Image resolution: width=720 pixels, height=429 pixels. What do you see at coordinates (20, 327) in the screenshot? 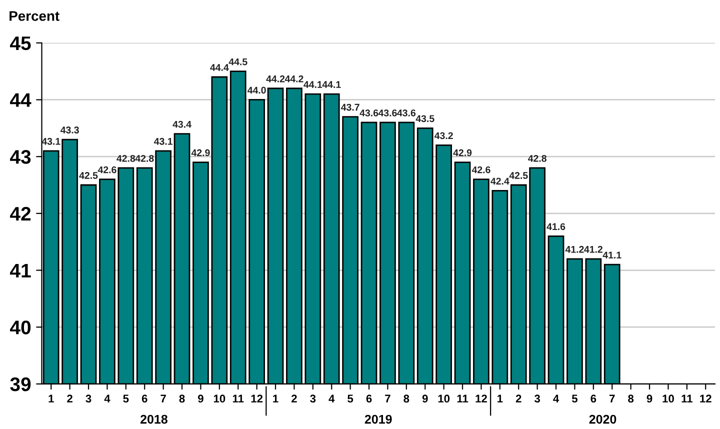
I see `y-tick-label: 40` at bounding box center [20, 327].